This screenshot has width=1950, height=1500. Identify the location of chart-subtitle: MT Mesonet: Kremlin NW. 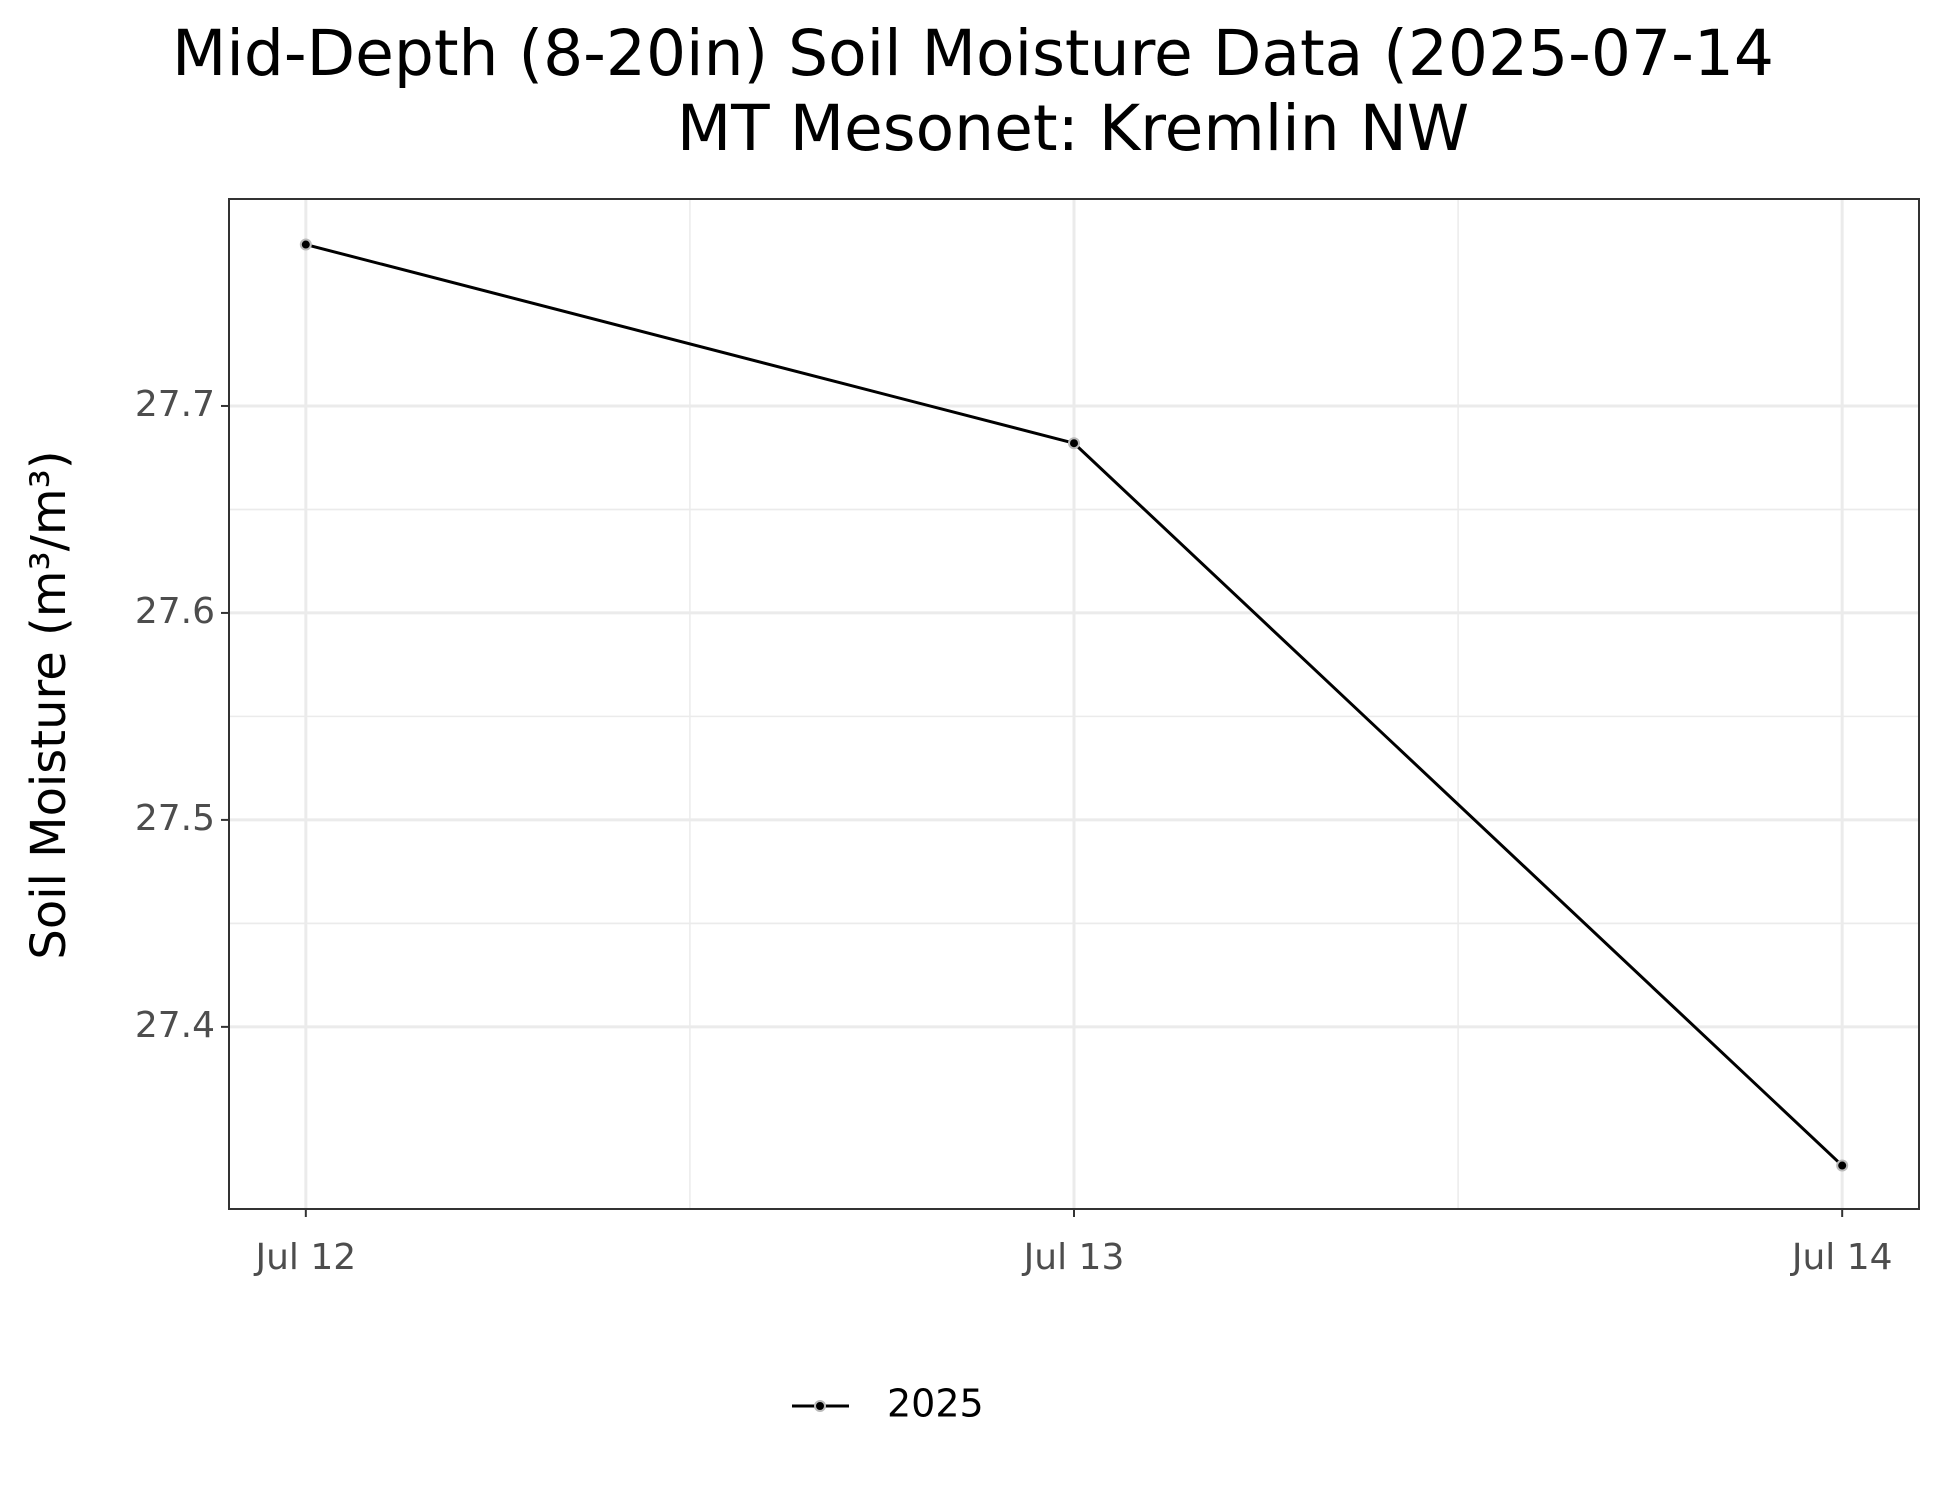
(1073, 128).